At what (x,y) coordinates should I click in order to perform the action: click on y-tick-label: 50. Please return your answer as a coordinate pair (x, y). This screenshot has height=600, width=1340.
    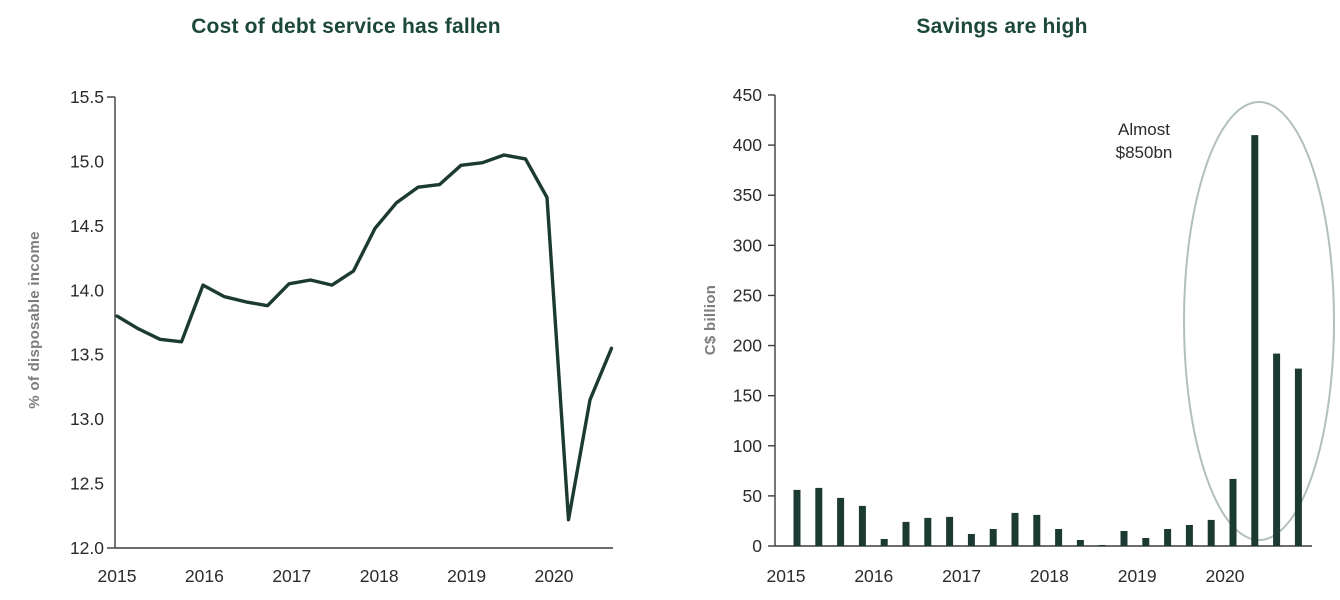
    Looking at the image, I should click on (753, 496).